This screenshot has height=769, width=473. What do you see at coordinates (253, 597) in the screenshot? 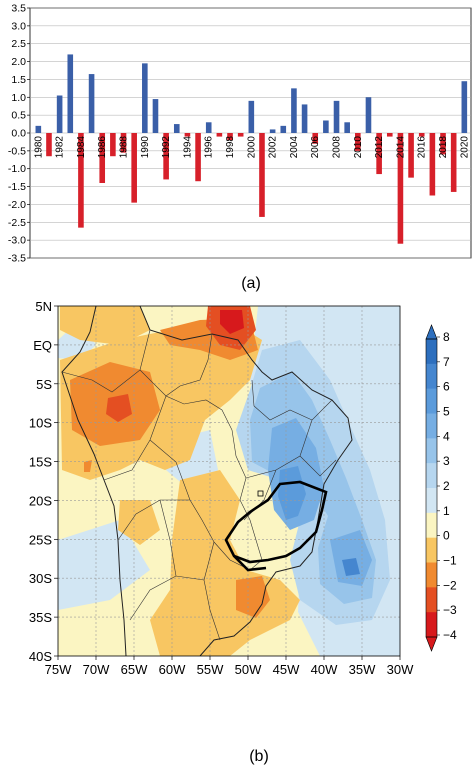
I see `contour-dark-orange-south` at bounding box center [253, 597].